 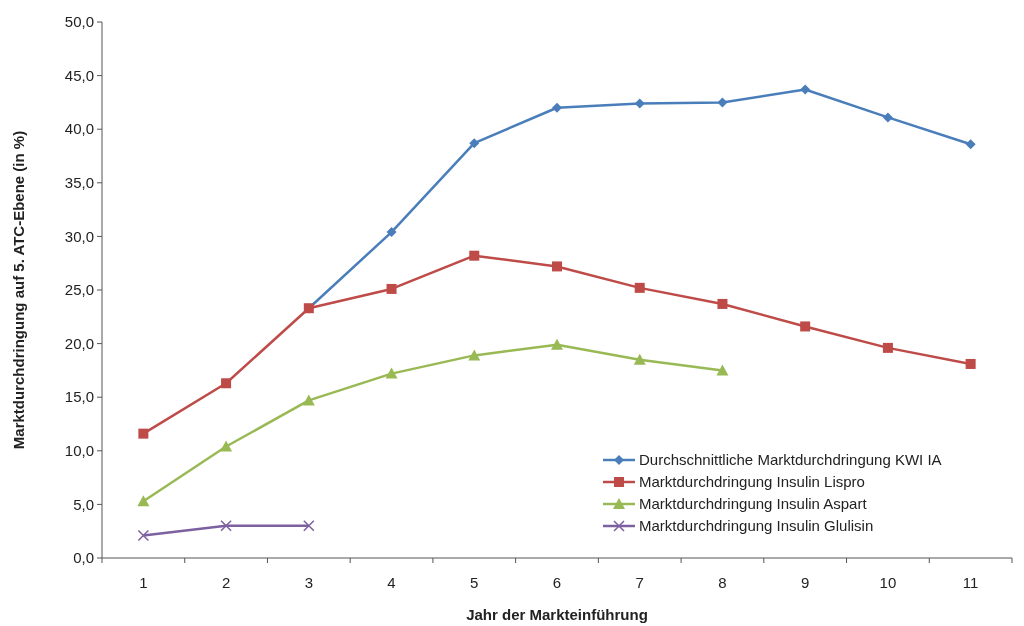 I want to click on legend-label: Marktdurchdringung Insulin Lispro, so click(x=752, y=482).